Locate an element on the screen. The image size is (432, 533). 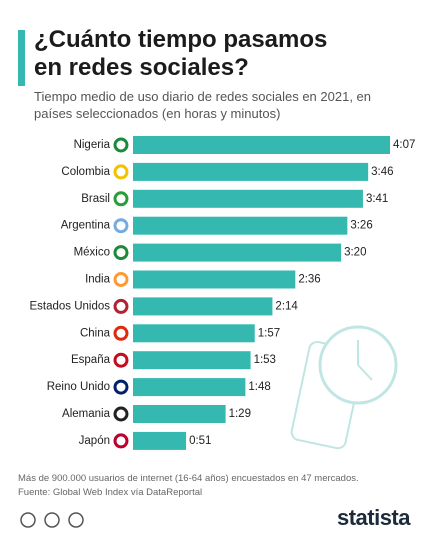
category-label: España is located at coordinates (91, 360).